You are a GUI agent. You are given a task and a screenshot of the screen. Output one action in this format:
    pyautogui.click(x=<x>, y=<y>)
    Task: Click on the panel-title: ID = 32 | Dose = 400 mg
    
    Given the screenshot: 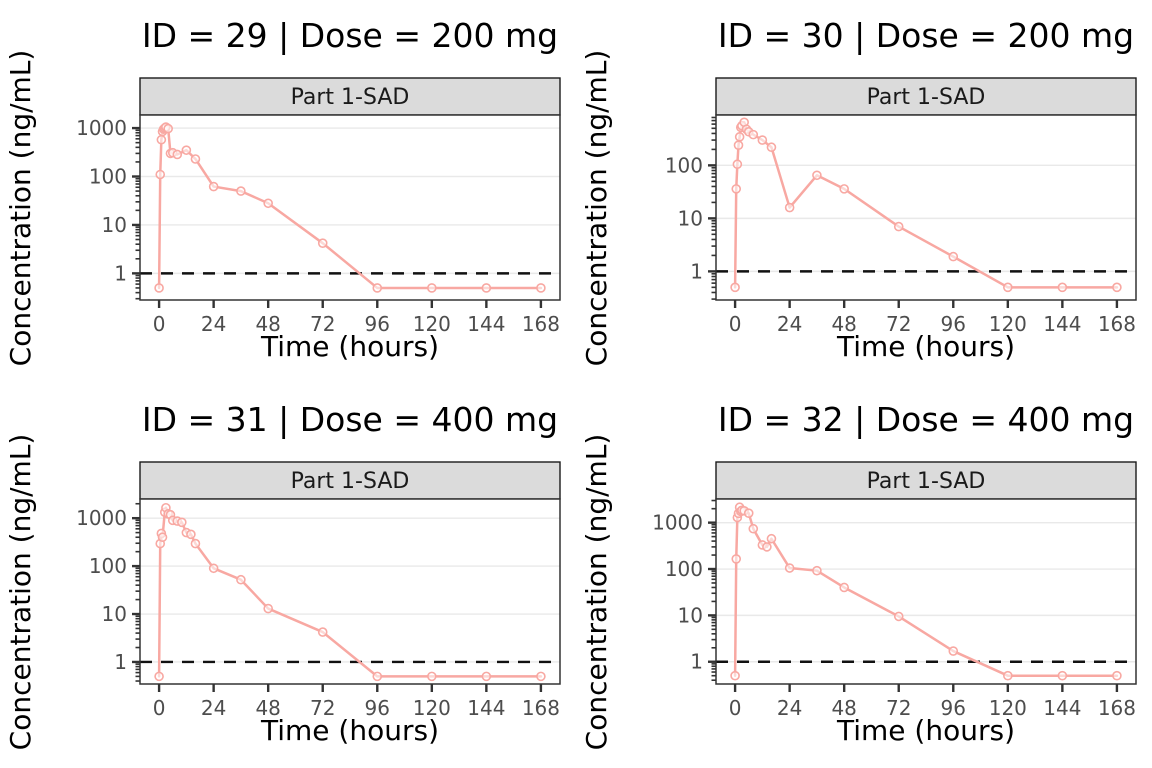 What is the action you would take?
    pyautogui.click(x=926, y=419)
    